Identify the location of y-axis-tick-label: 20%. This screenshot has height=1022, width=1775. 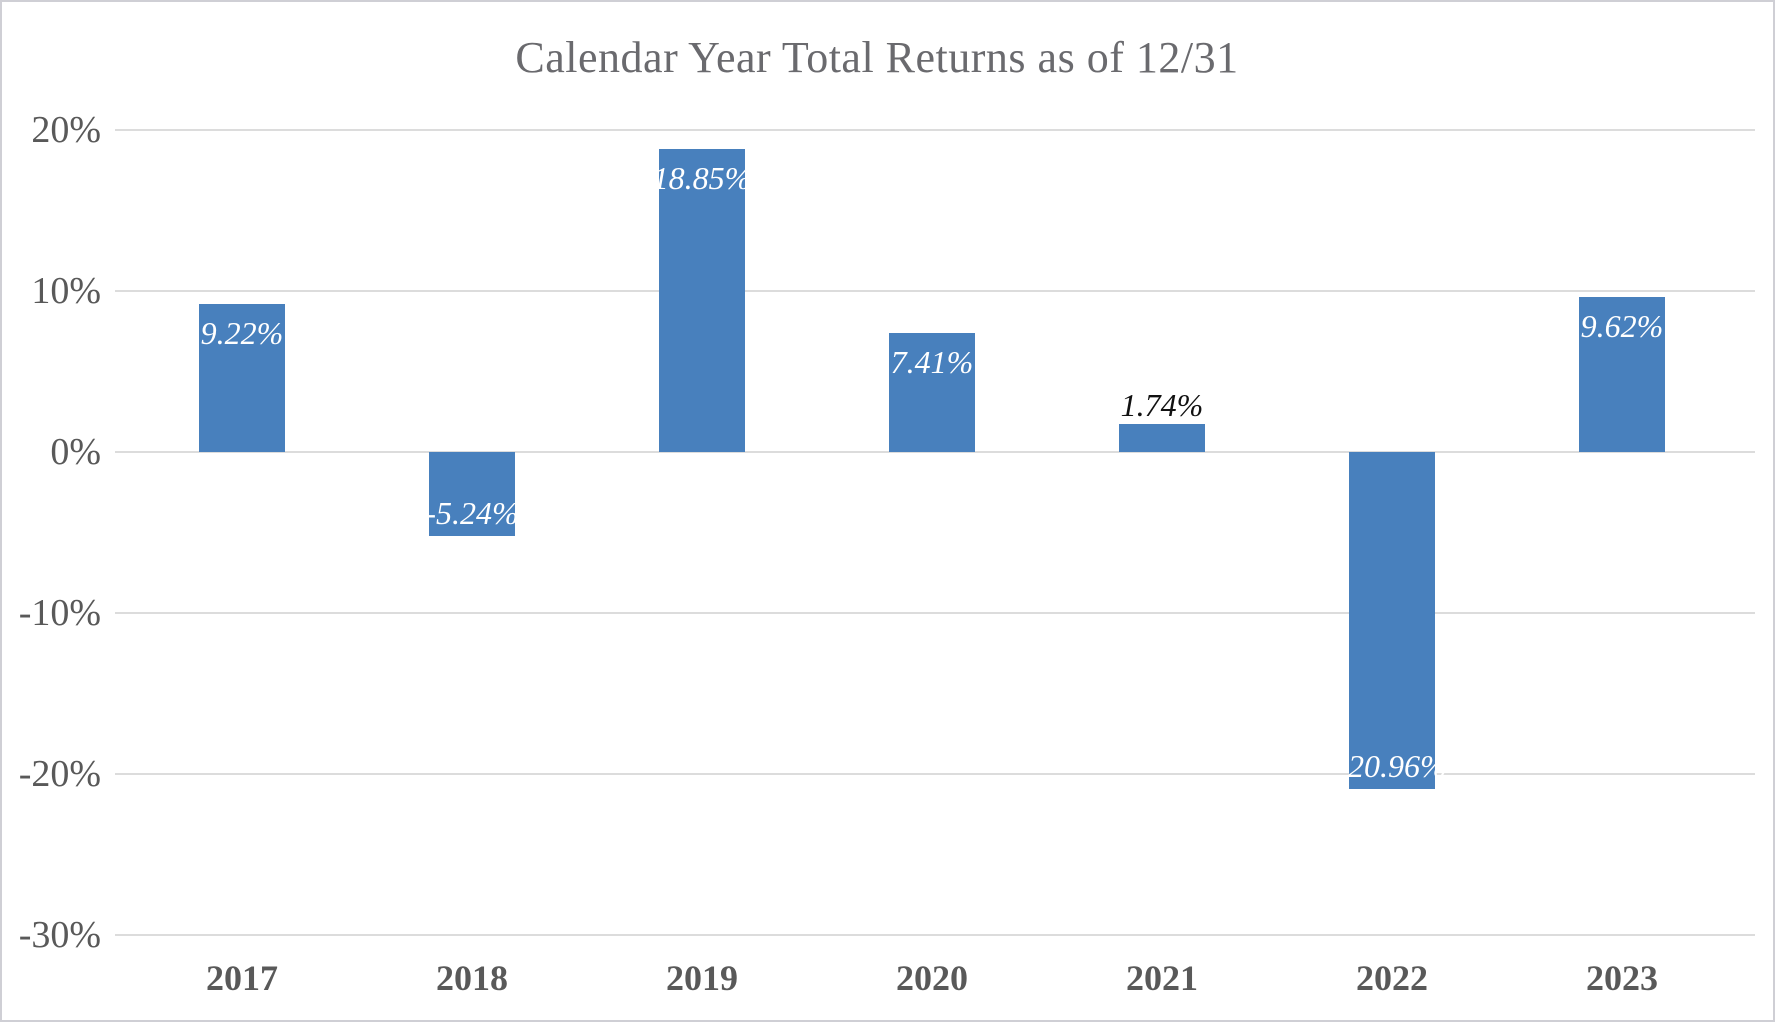
(66, 130).